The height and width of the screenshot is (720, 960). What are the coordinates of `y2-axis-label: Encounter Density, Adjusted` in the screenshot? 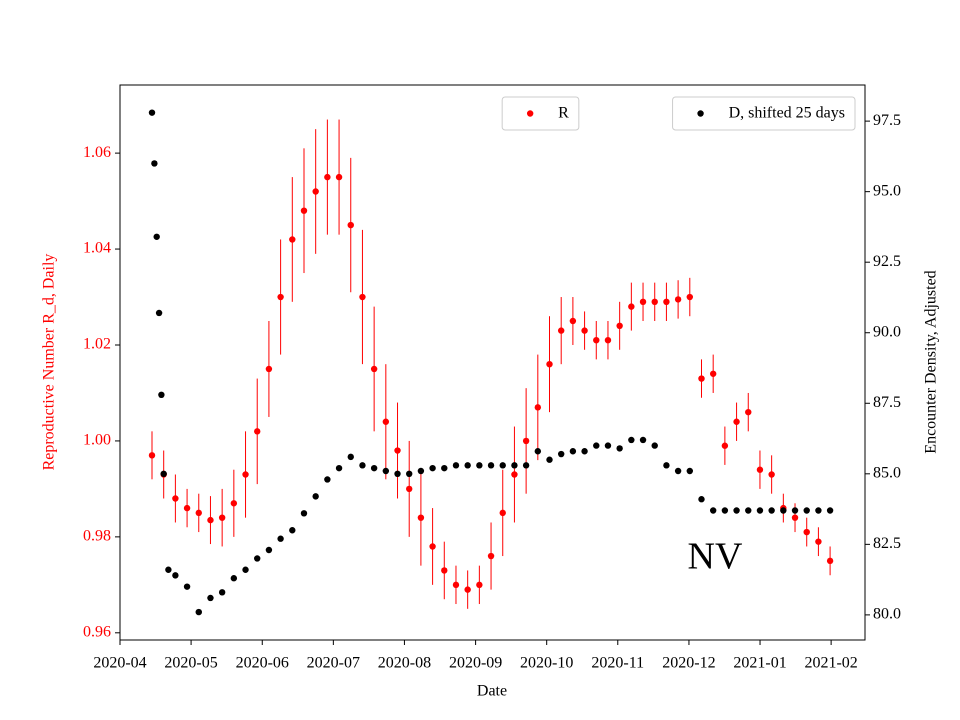 It's located at (931, 361).